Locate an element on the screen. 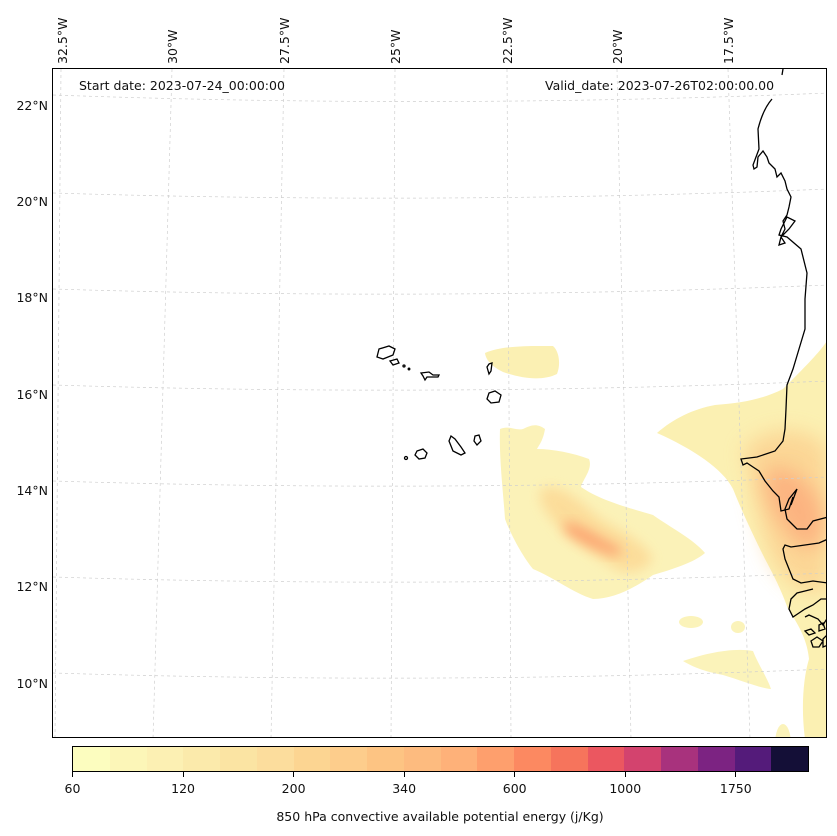 The height and width of the screenshot is (836, 837). valid-date-label: Valid_date: 2023-07-26T02:00:00.00 is located at coordinates (660, 85).